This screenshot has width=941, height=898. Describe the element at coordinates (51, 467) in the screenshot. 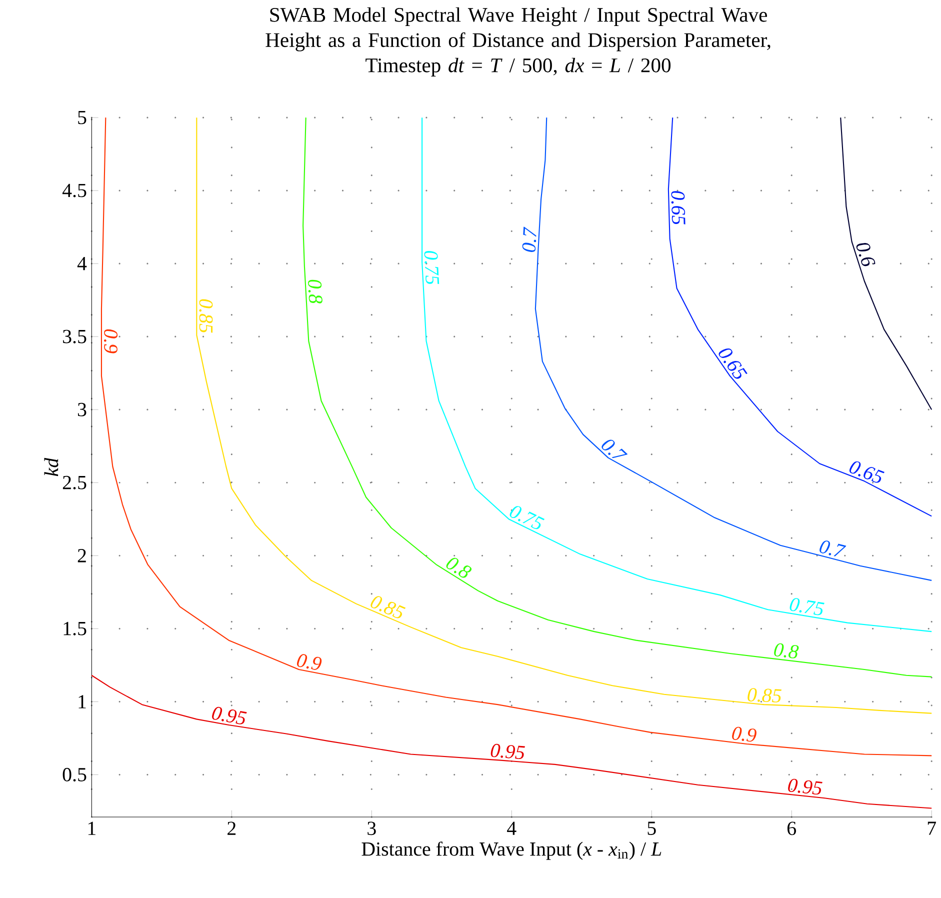

I see `y-axis-title: kd` at that location.